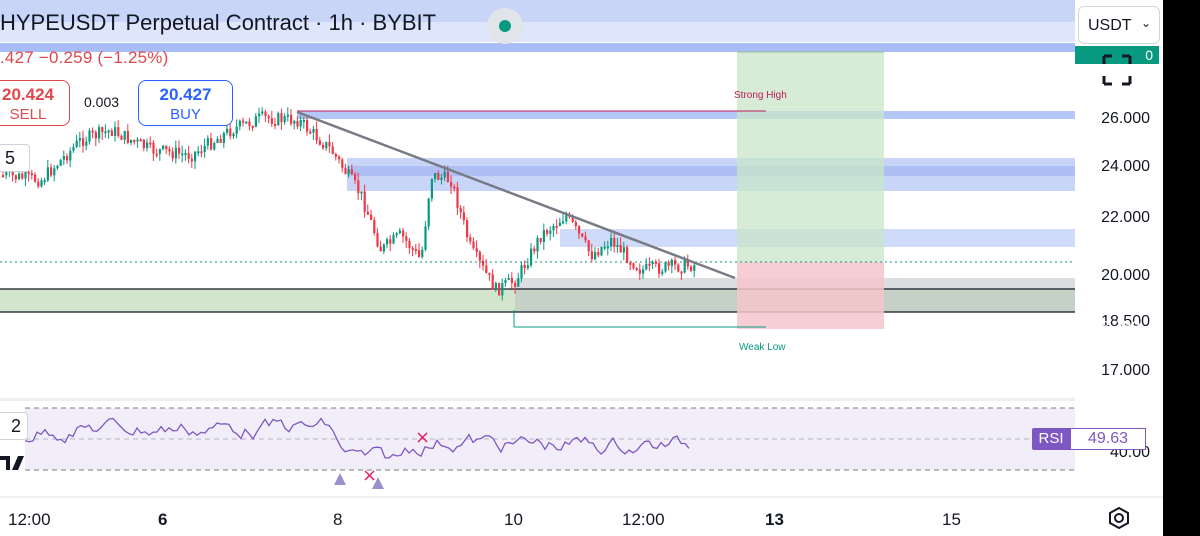  I want to click on rsi-settings-toggle: 2, so click(14, 426).